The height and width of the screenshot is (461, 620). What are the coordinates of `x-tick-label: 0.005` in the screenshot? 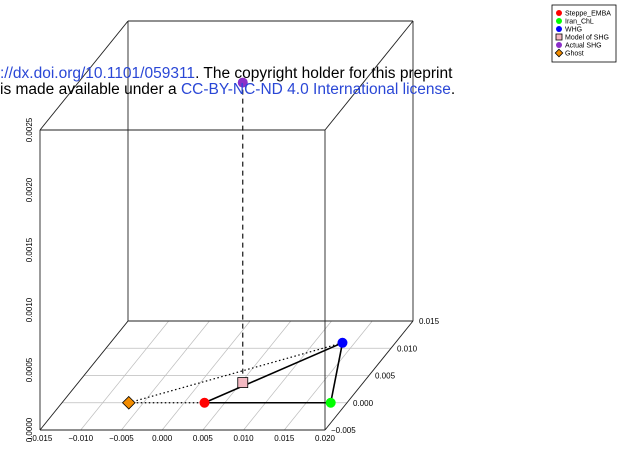 It's located at (203, 438).